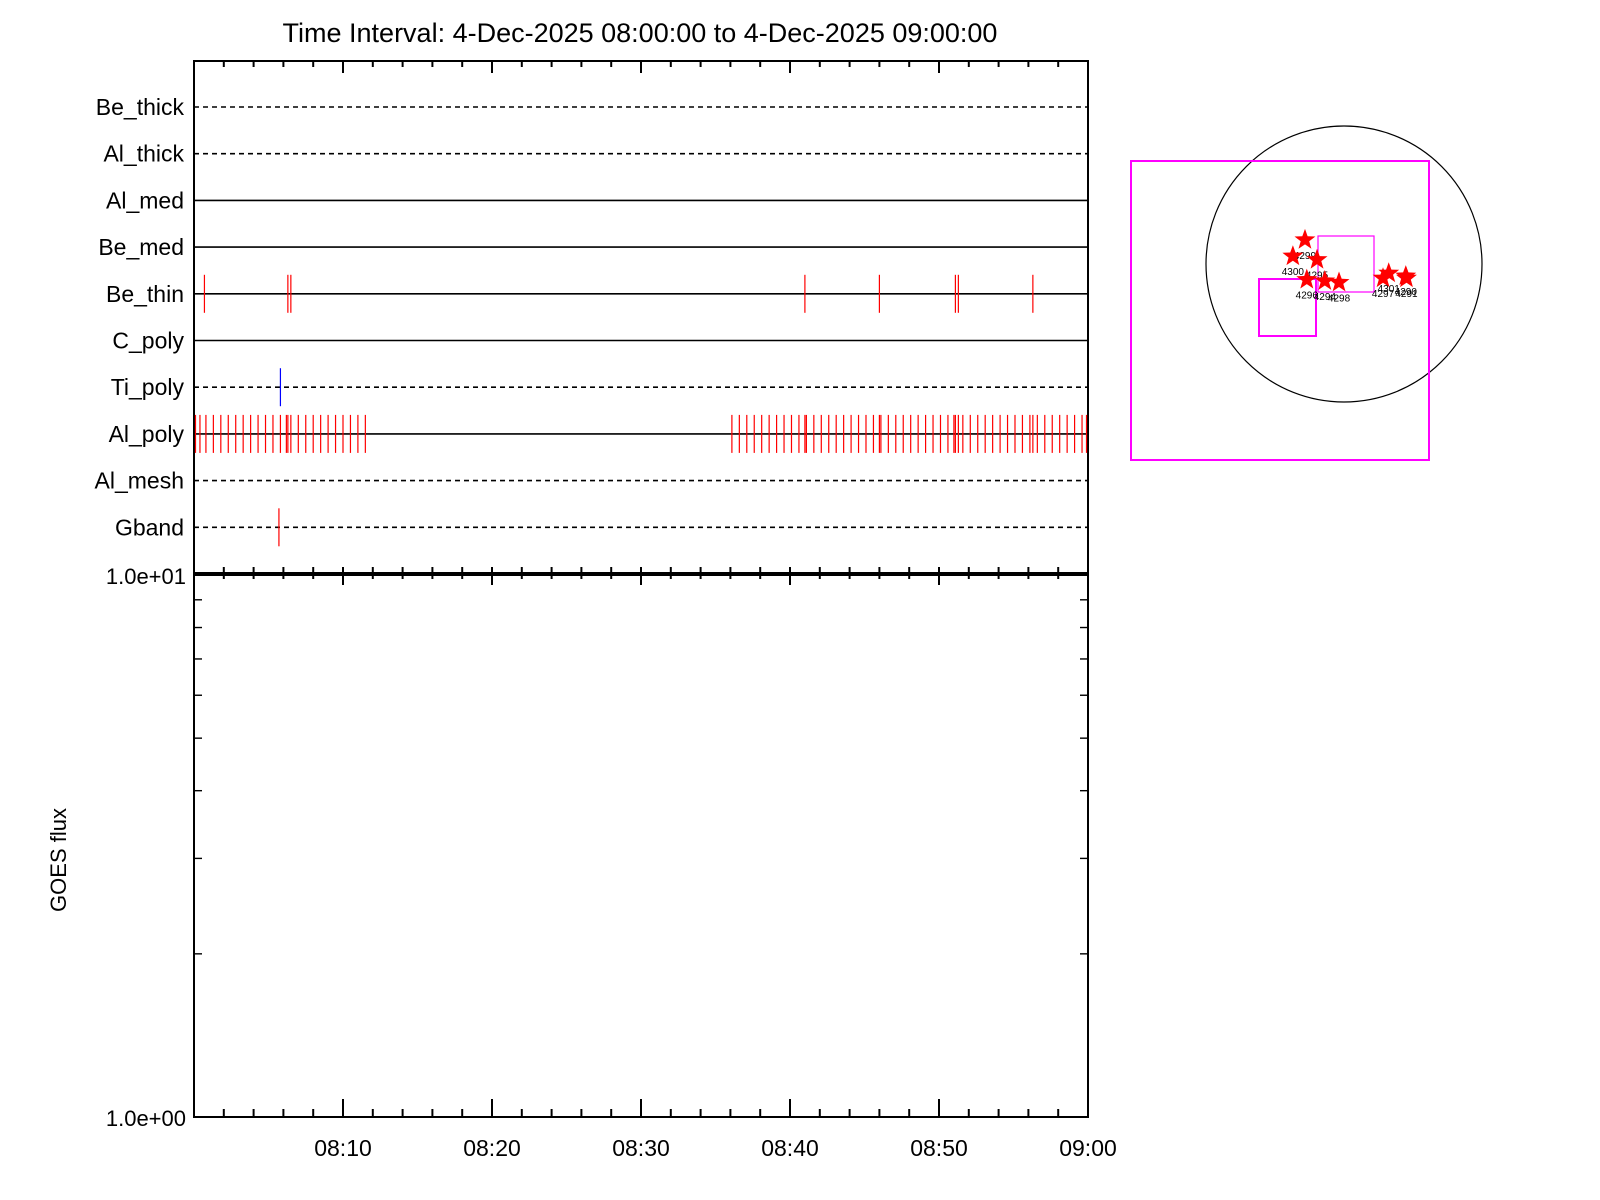 Image resolution: width=1600 pixels, height=1200 pixels. What do you see at coordinates (148, 341) in the screenshot?
I see `channel-label: C_poly` at bounding box center [148, 341].